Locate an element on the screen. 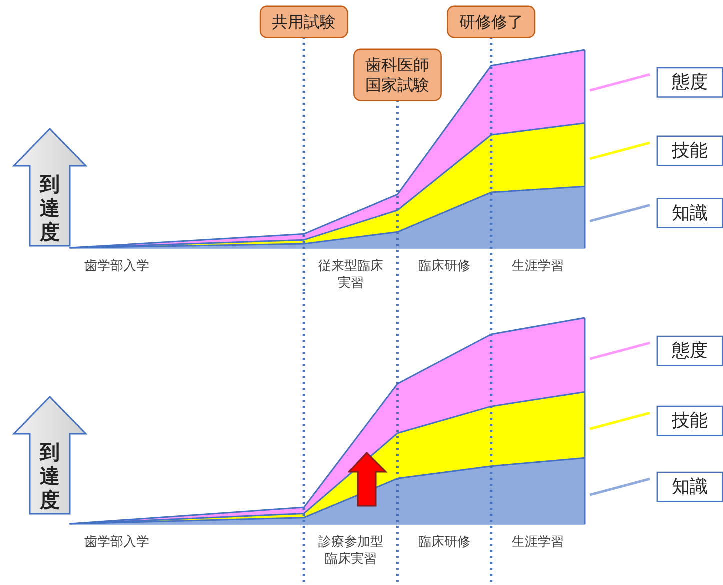 The width and height of the screenshot is (723, 585). annotation: 歯科医師国家試験 is located at coordinates (398, 75).